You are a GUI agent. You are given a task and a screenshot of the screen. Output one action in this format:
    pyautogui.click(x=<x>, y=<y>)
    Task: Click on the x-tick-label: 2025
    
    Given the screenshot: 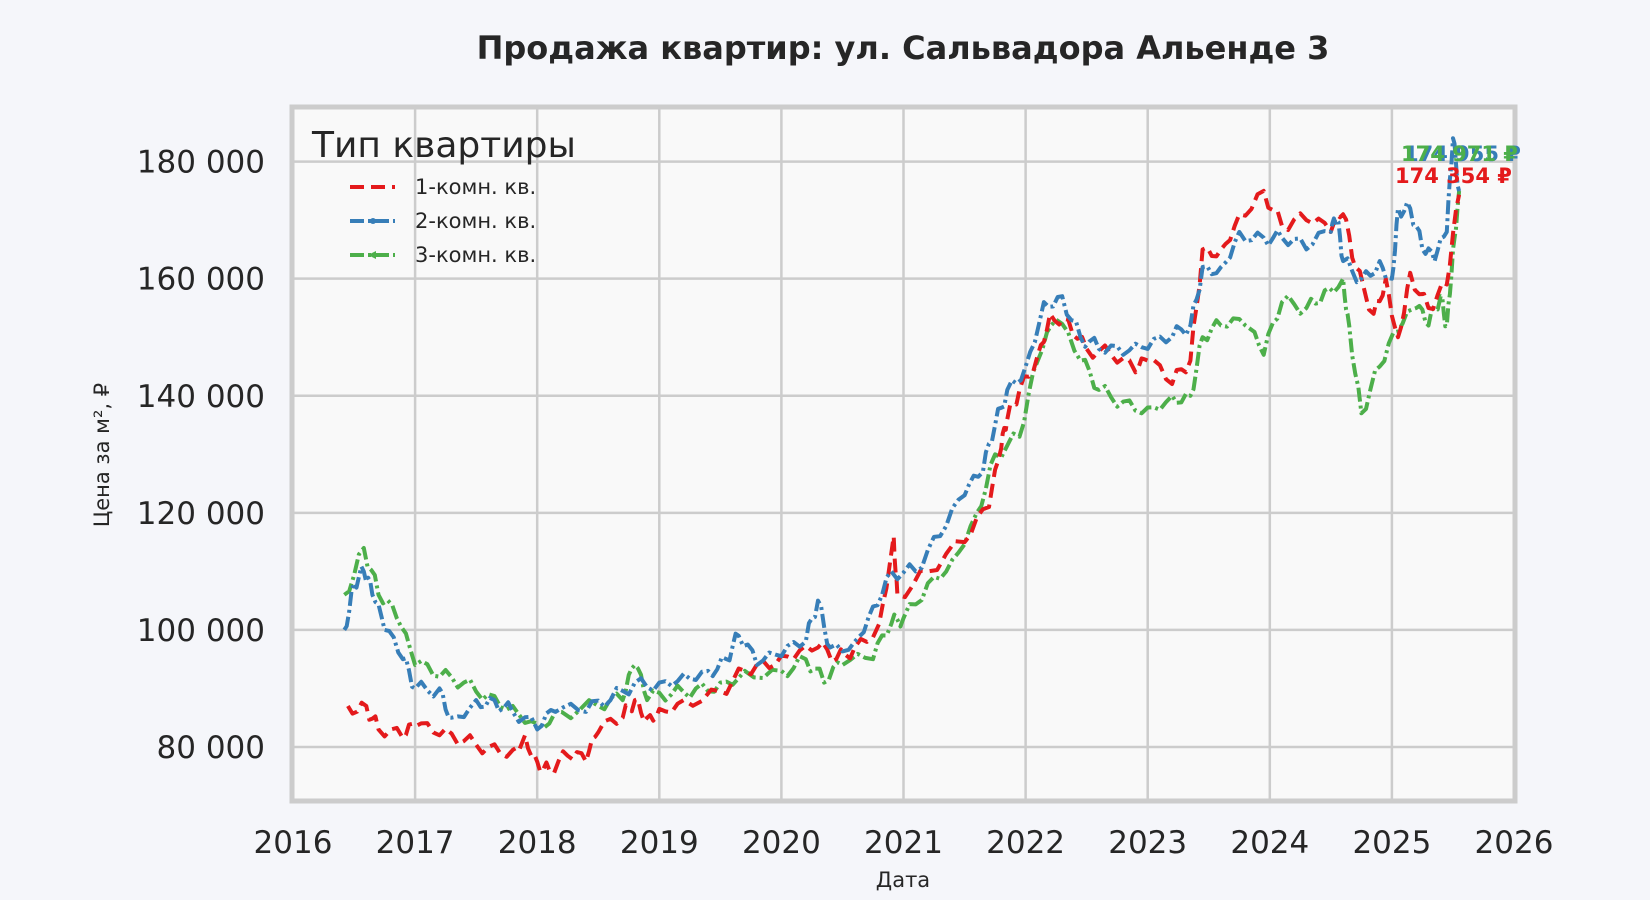 What is the action you would take?
    pyautogui.click(x=1391, y=843)
    